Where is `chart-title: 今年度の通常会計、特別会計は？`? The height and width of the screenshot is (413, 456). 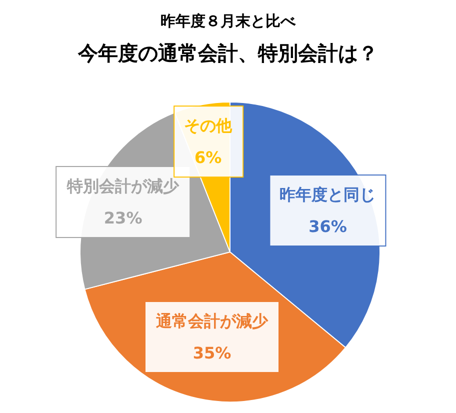 chart-title: 今年度の通常会計、特別会計は？ is located at coordinates (227, 53).